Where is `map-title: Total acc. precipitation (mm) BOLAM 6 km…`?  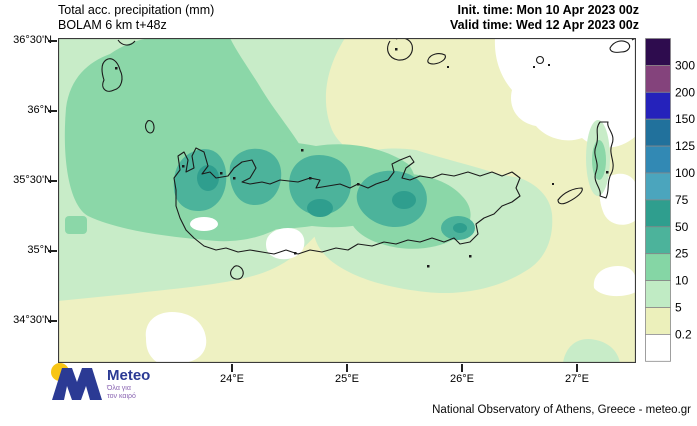 map-title: Total acc. precipitation (mm) BOLAM 6 km… is located at coordinates (136, 18).